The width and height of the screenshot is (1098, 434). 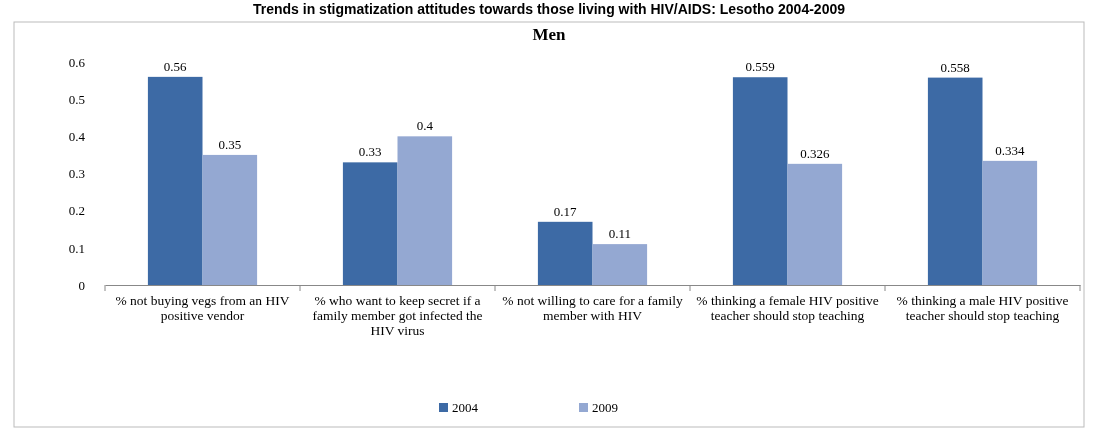 I want to click on y-tick-label: 0.6, so click(x=77, y=62).